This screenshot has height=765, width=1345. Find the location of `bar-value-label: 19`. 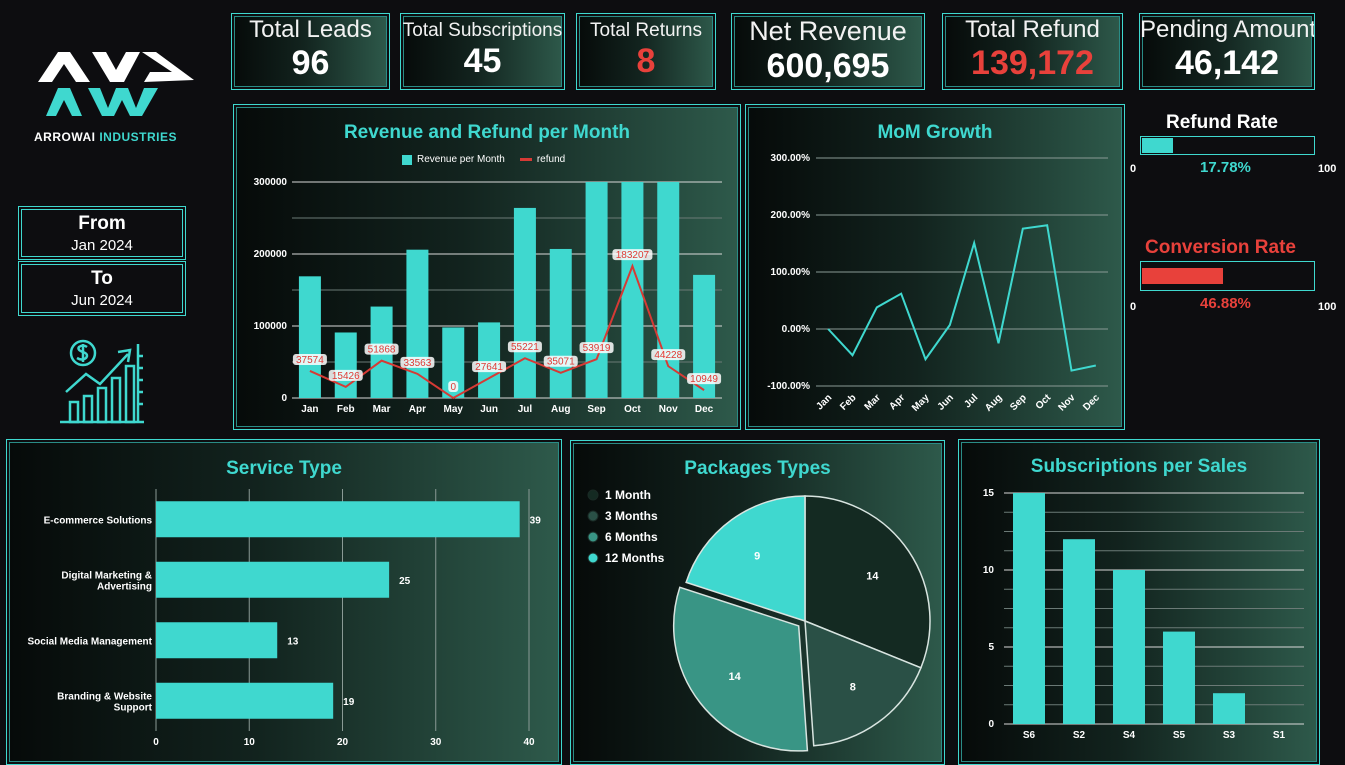

bar-value-label: 19 is located at coordinates (349, 702).